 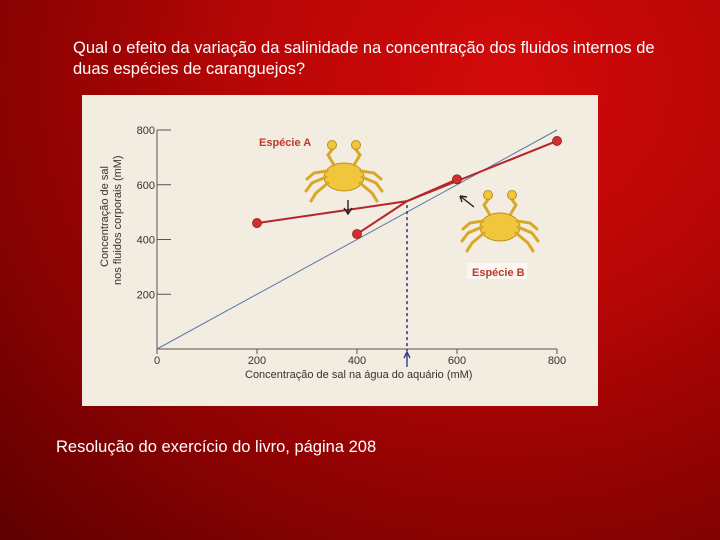 I want to click on y-axis-title-line-2: nos fluidos corporais (mM), so click(x=118, y=220).